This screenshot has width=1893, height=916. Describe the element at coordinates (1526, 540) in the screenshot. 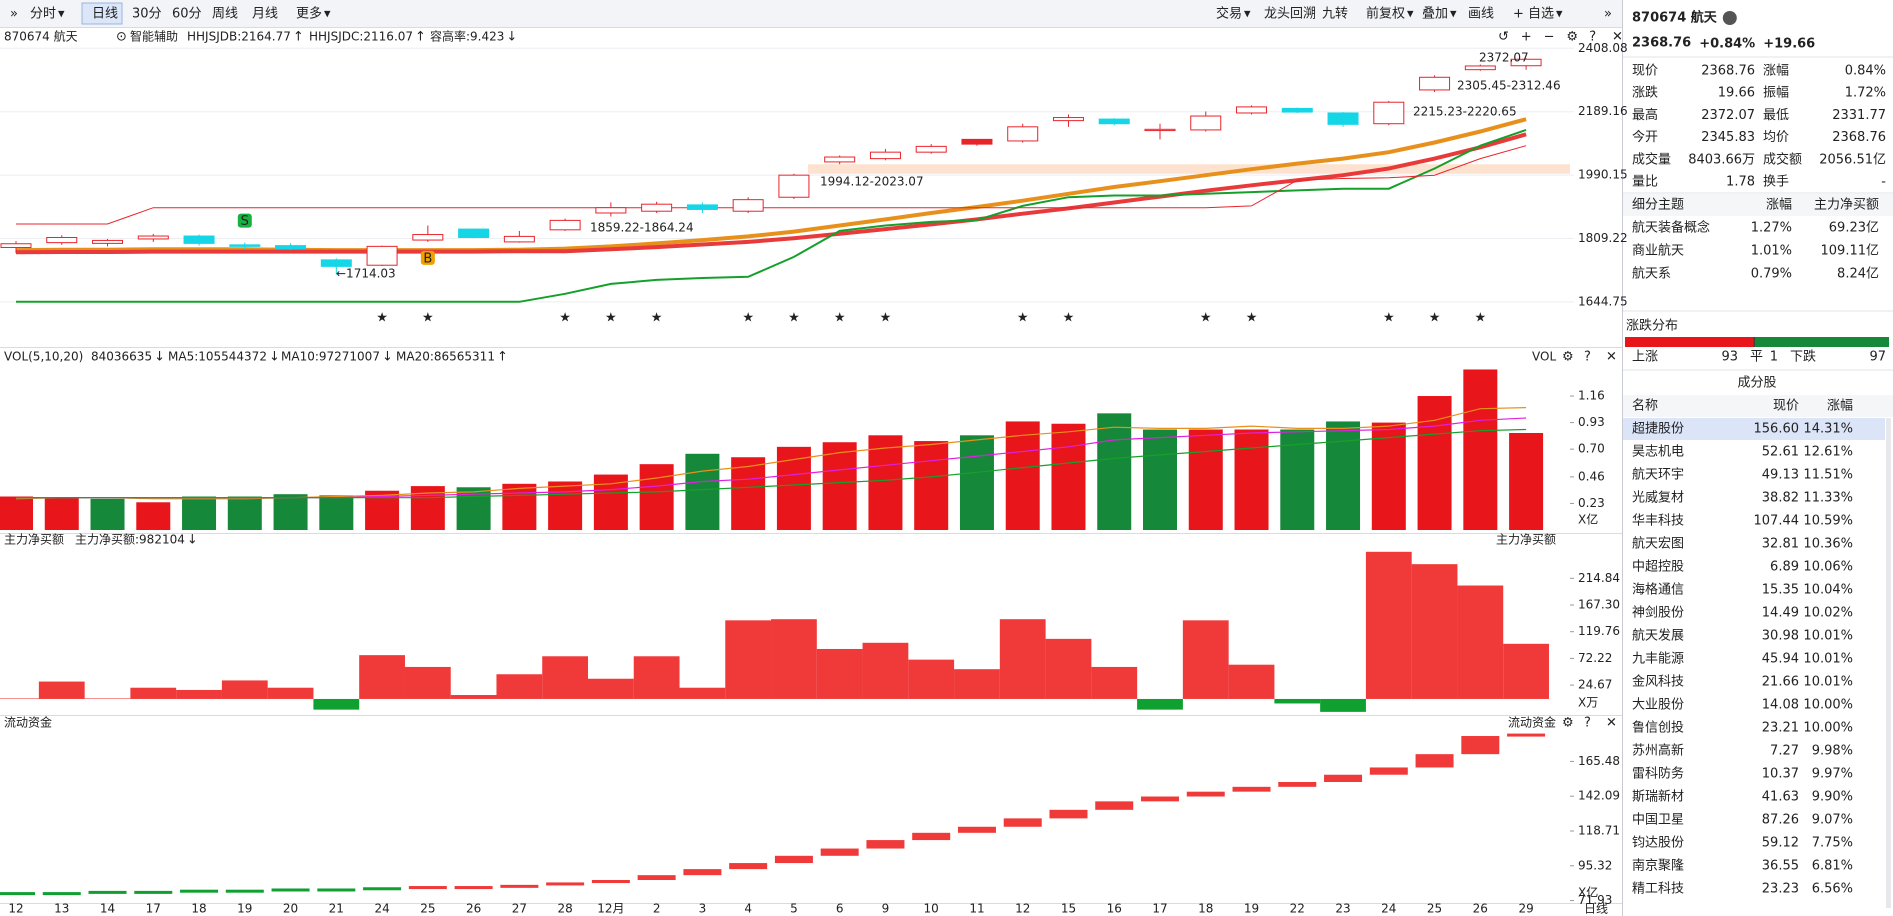

I see `pane-right-label: 主力净买额` at that location.